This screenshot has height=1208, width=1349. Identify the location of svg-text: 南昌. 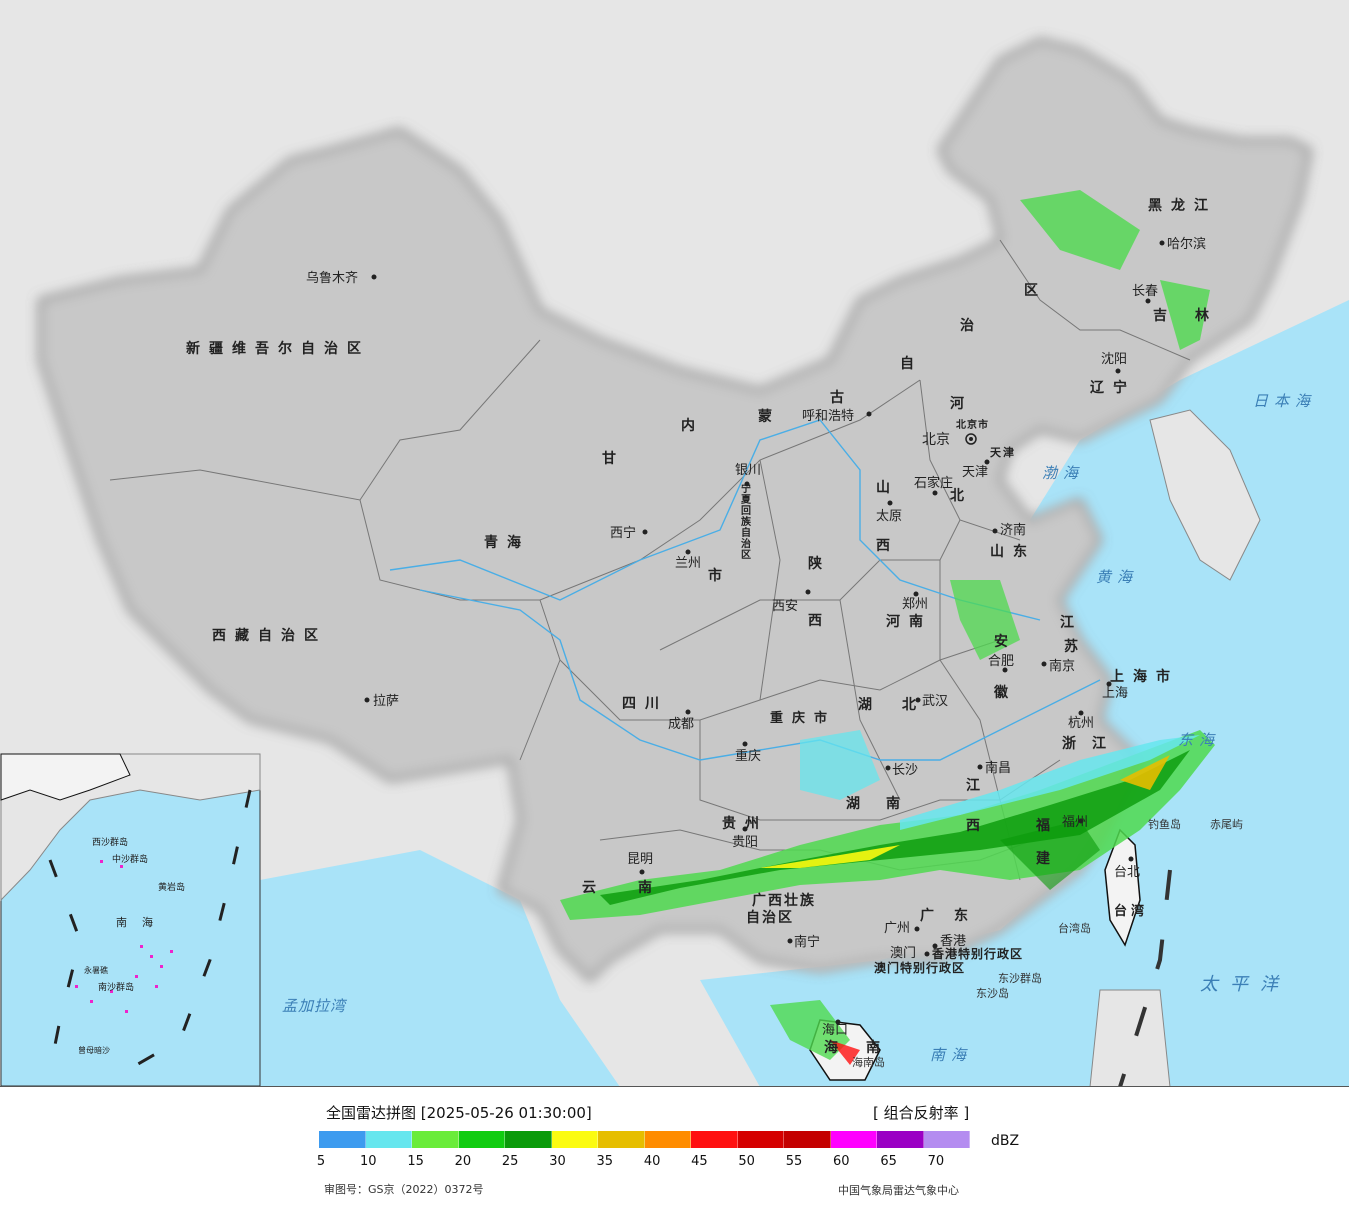
(998, 768).